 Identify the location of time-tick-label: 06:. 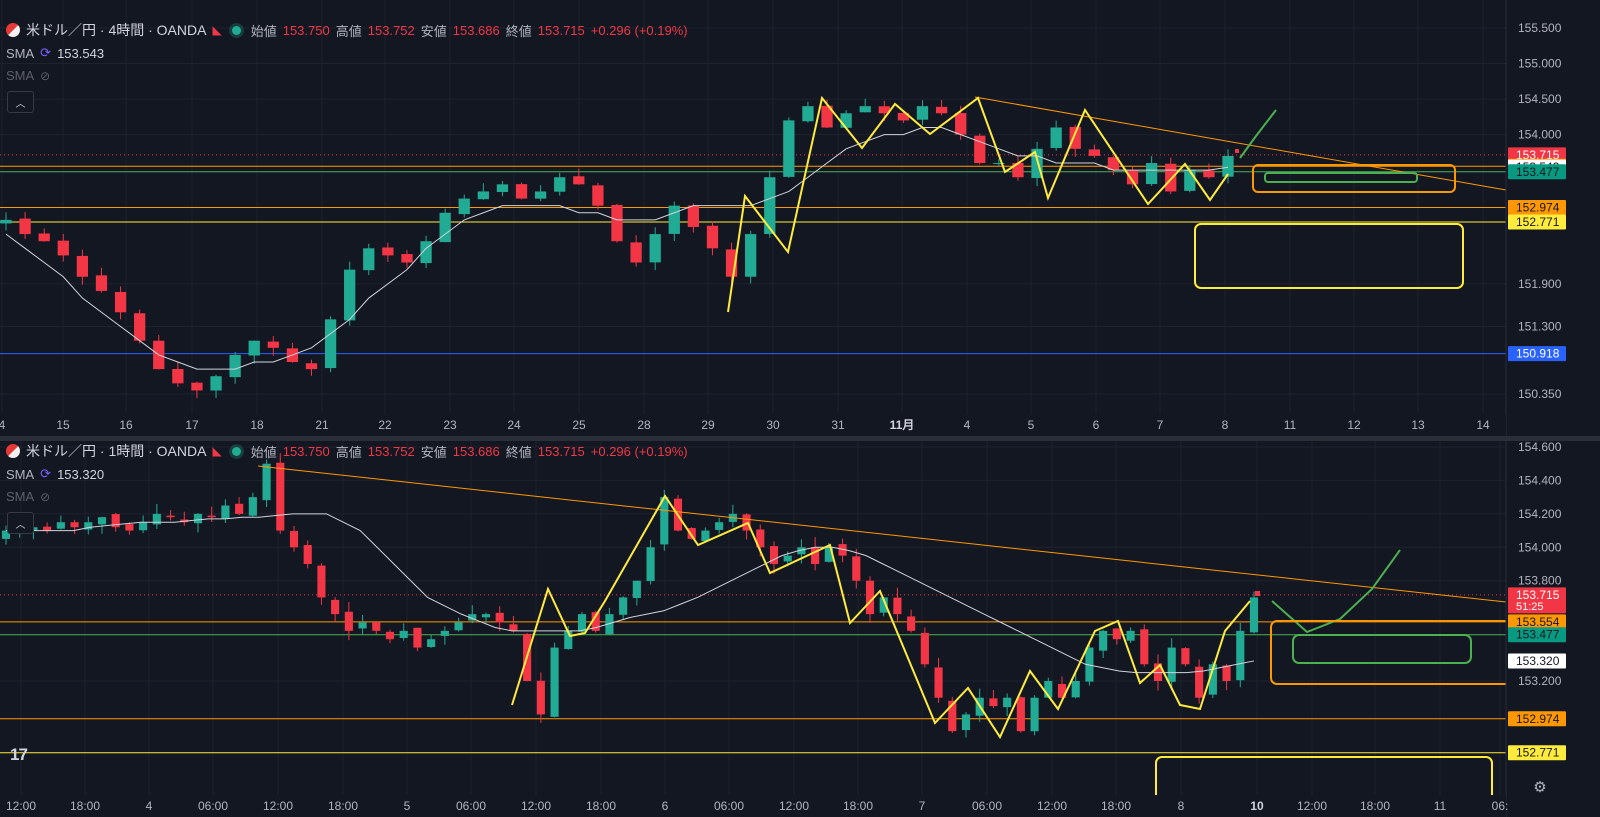
(1500, 806).